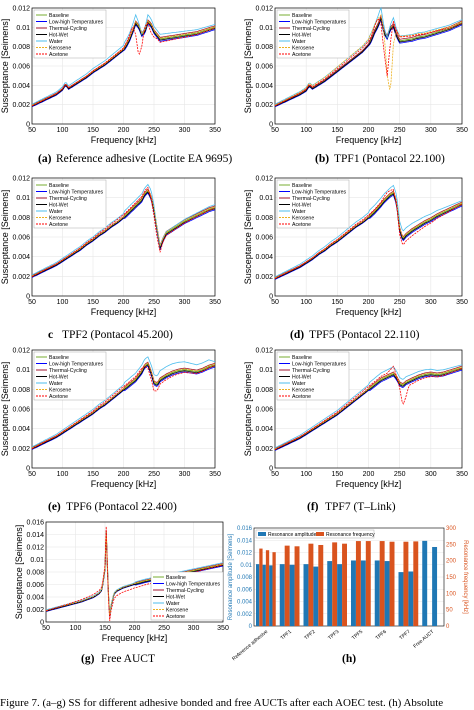 The width and height of the screenshot is (474, 710). I want to click on y-axis-label: Susceptance [Seimens], so click(248, 237).